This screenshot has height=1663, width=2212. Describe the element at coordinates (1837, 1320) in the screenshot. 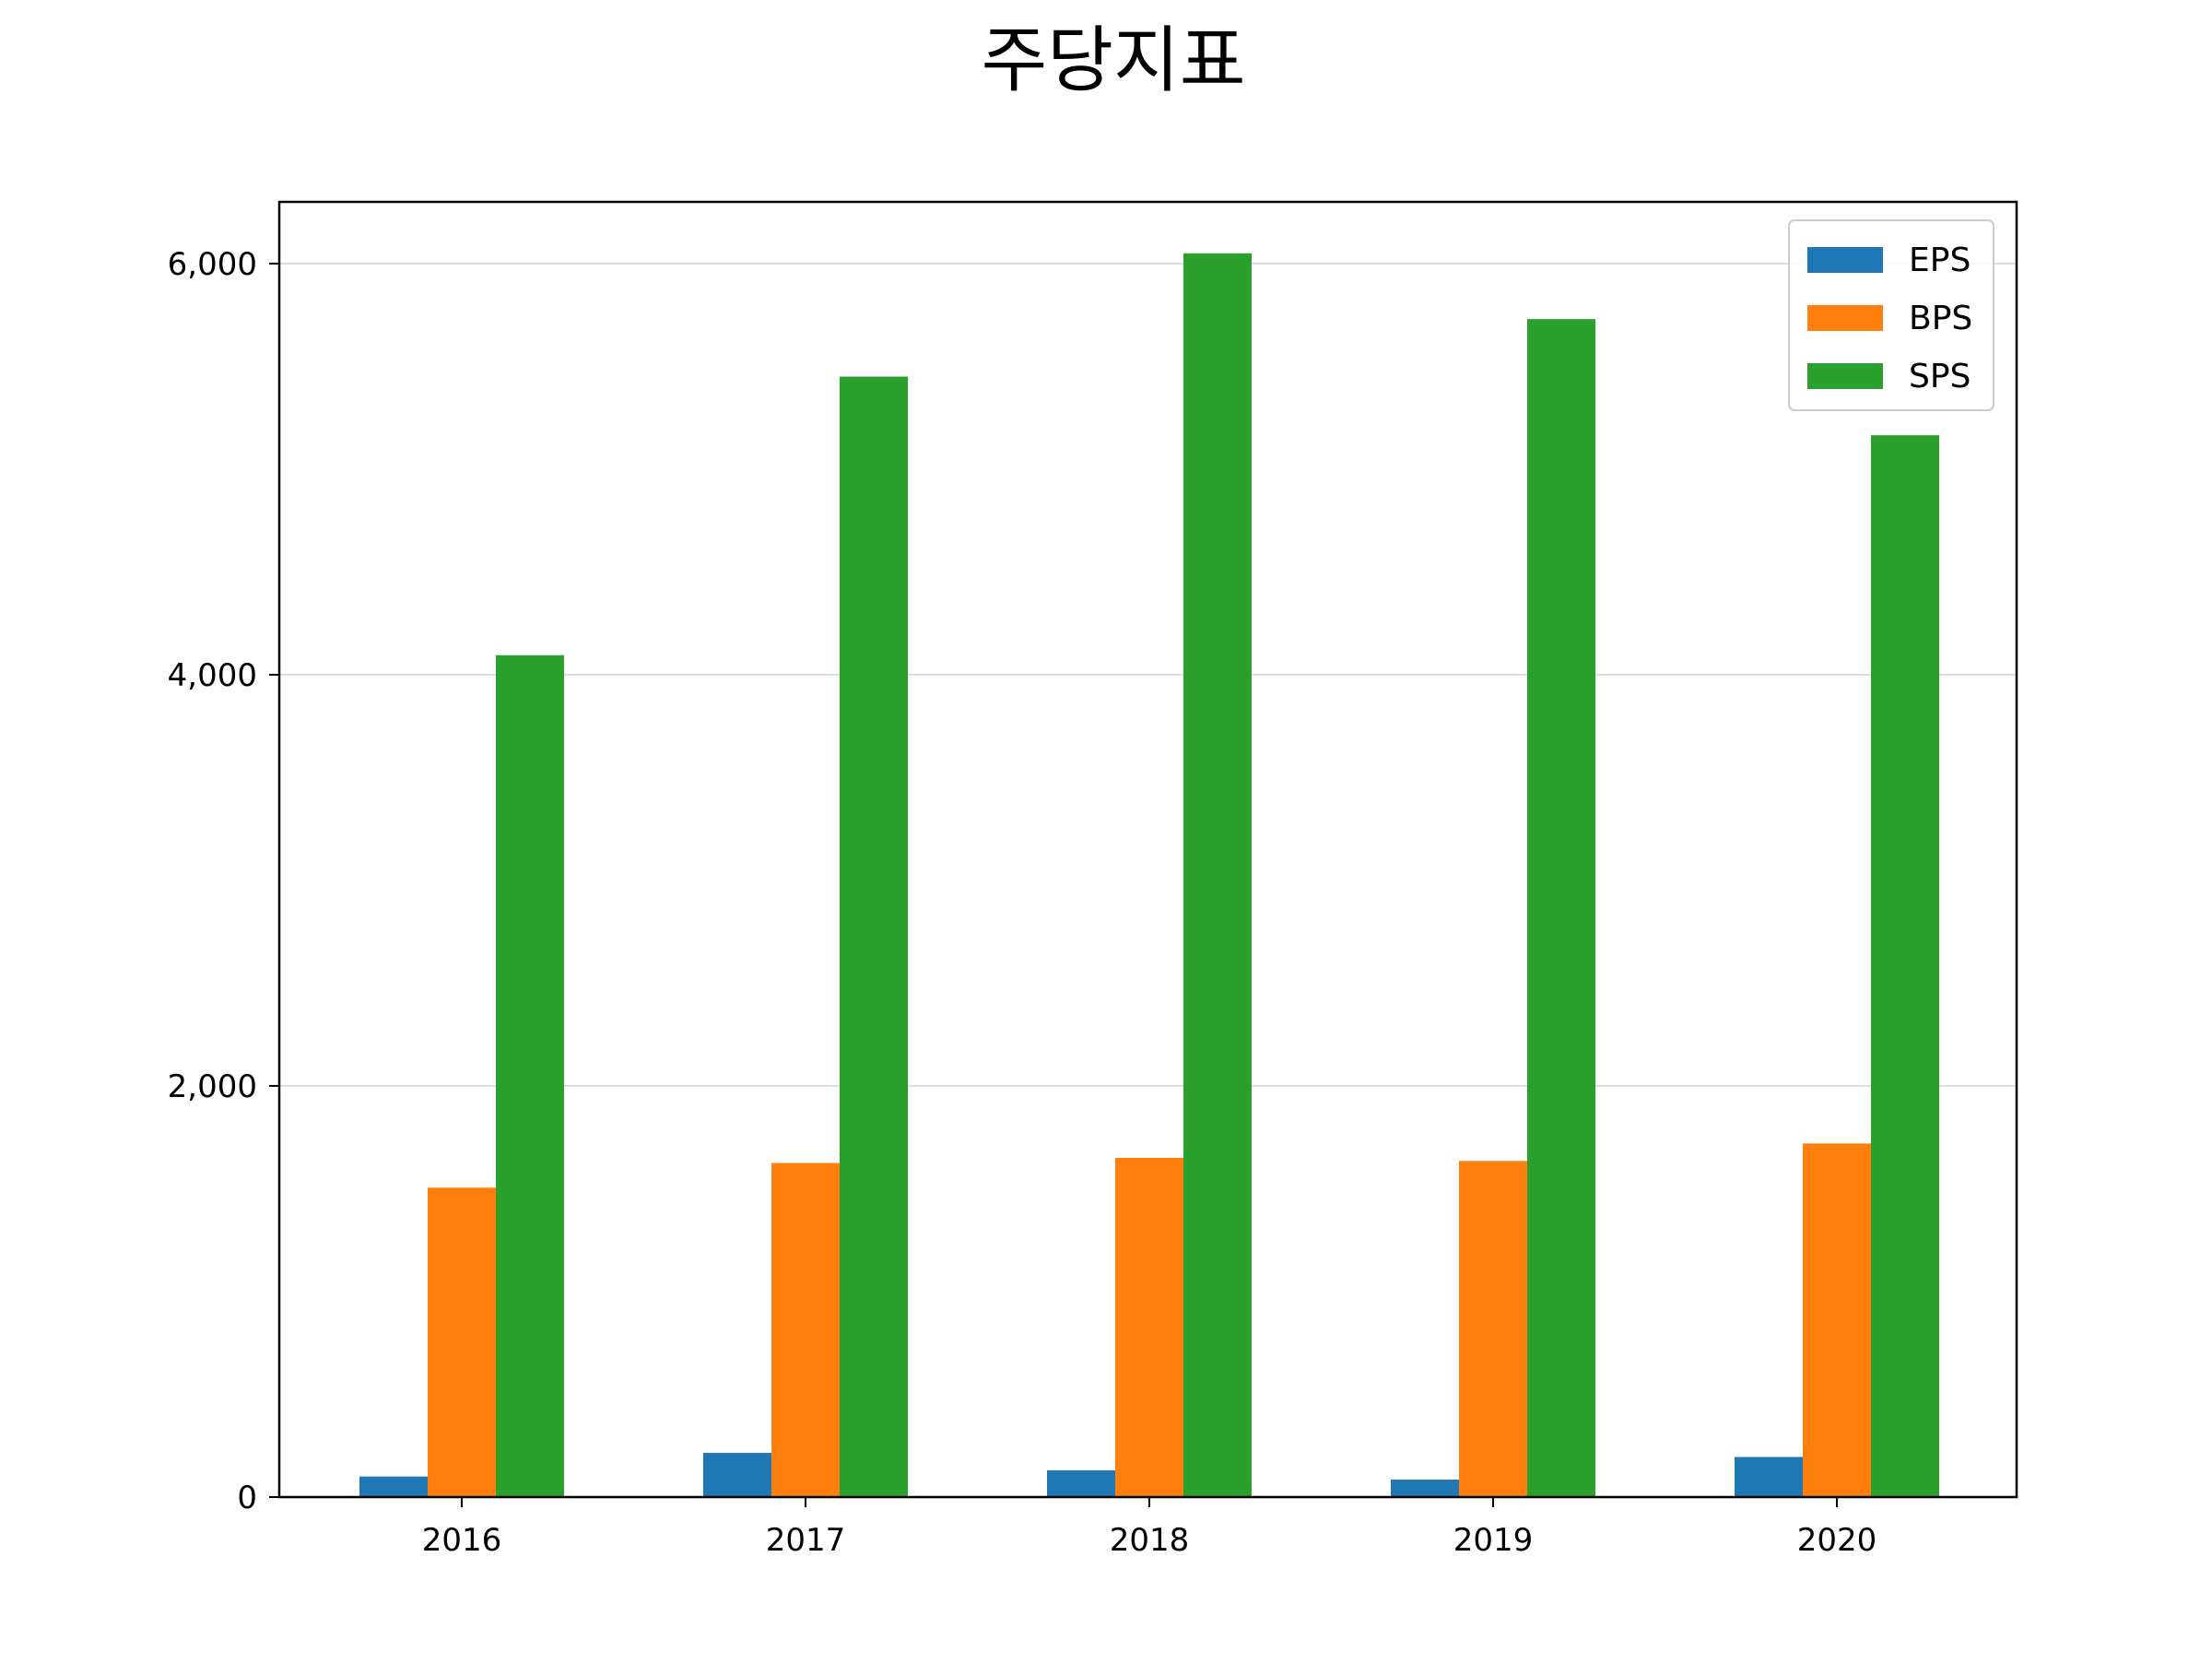

I see `bar-bps-2020` at that location.